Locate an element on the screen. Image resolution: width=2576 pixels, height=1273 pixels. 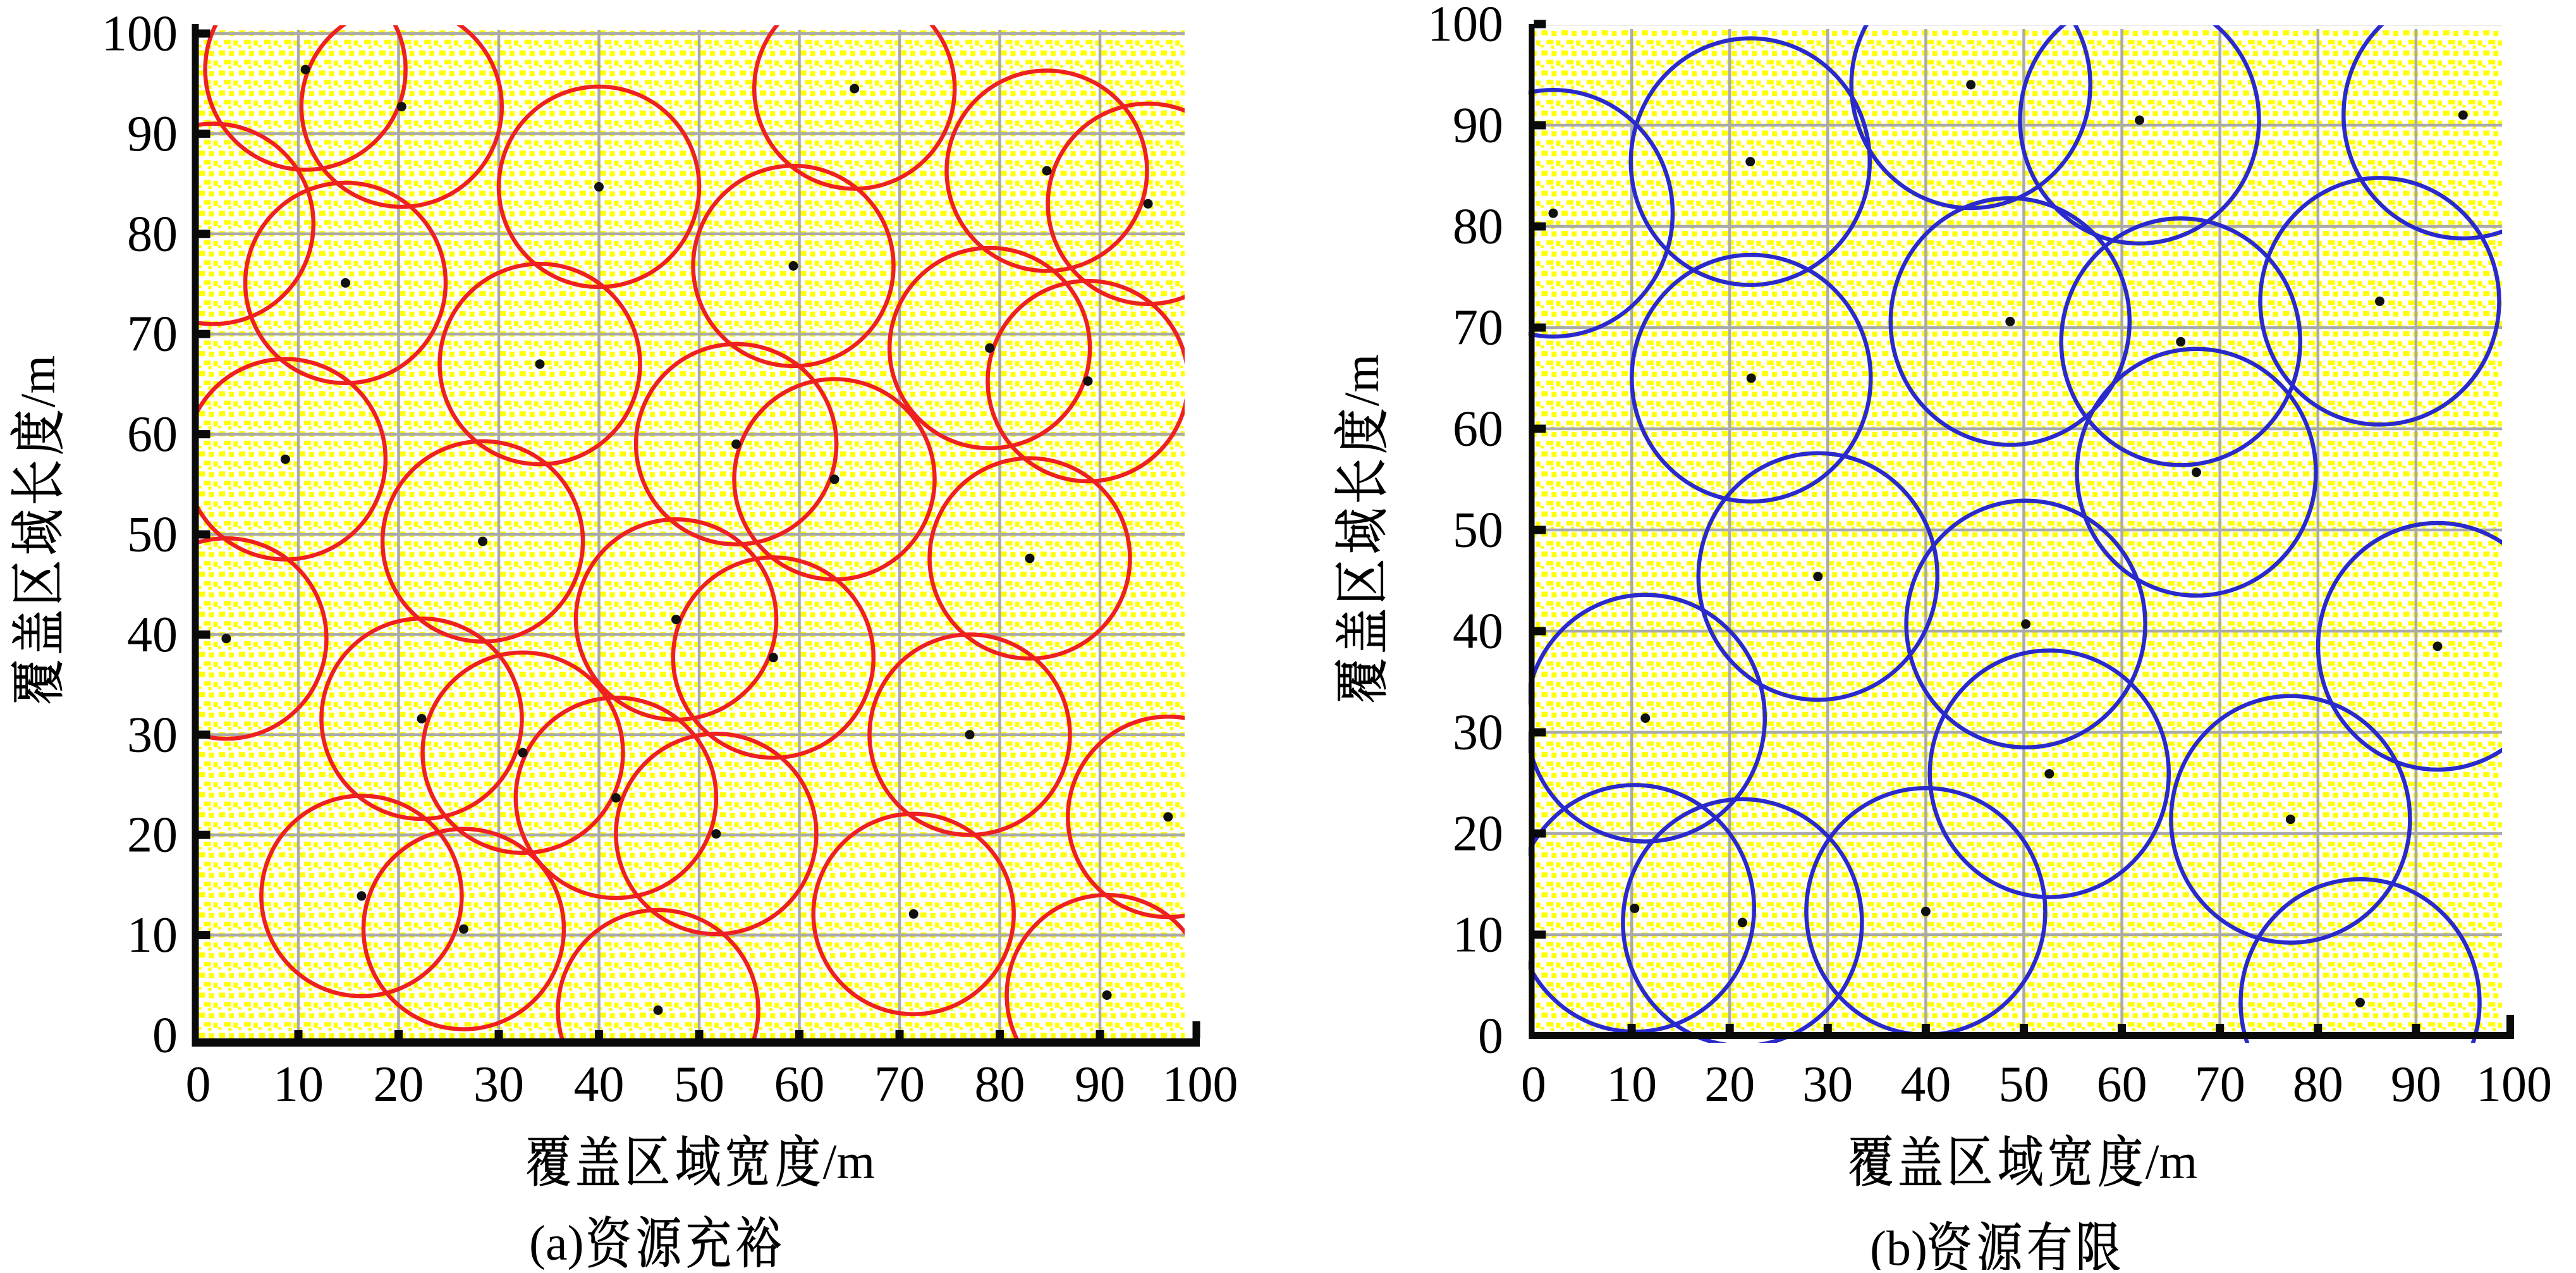
svg-text: (b) is located at coordinates (1898, 1245).